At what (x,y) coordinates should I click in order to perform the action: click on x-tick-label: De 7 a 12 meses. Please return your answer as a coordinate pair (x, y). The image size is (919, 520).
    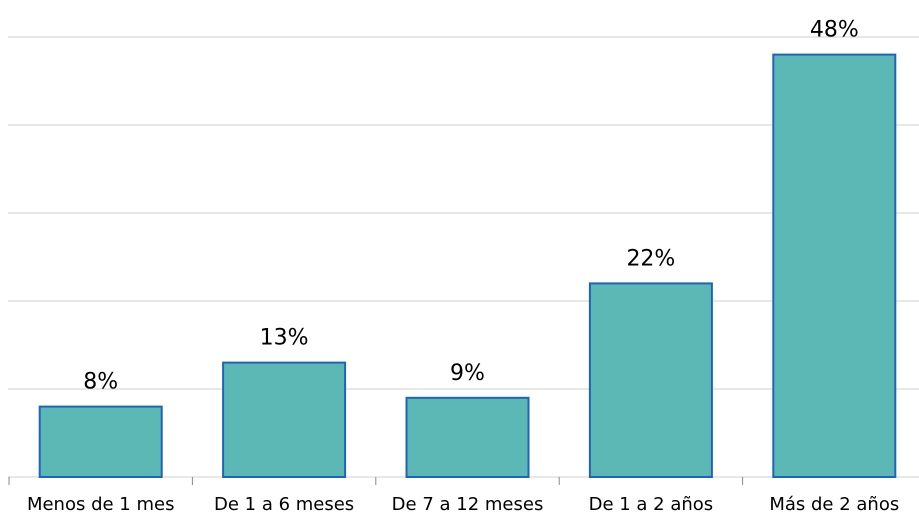
    Looking at the image, I should click on (468, 504).